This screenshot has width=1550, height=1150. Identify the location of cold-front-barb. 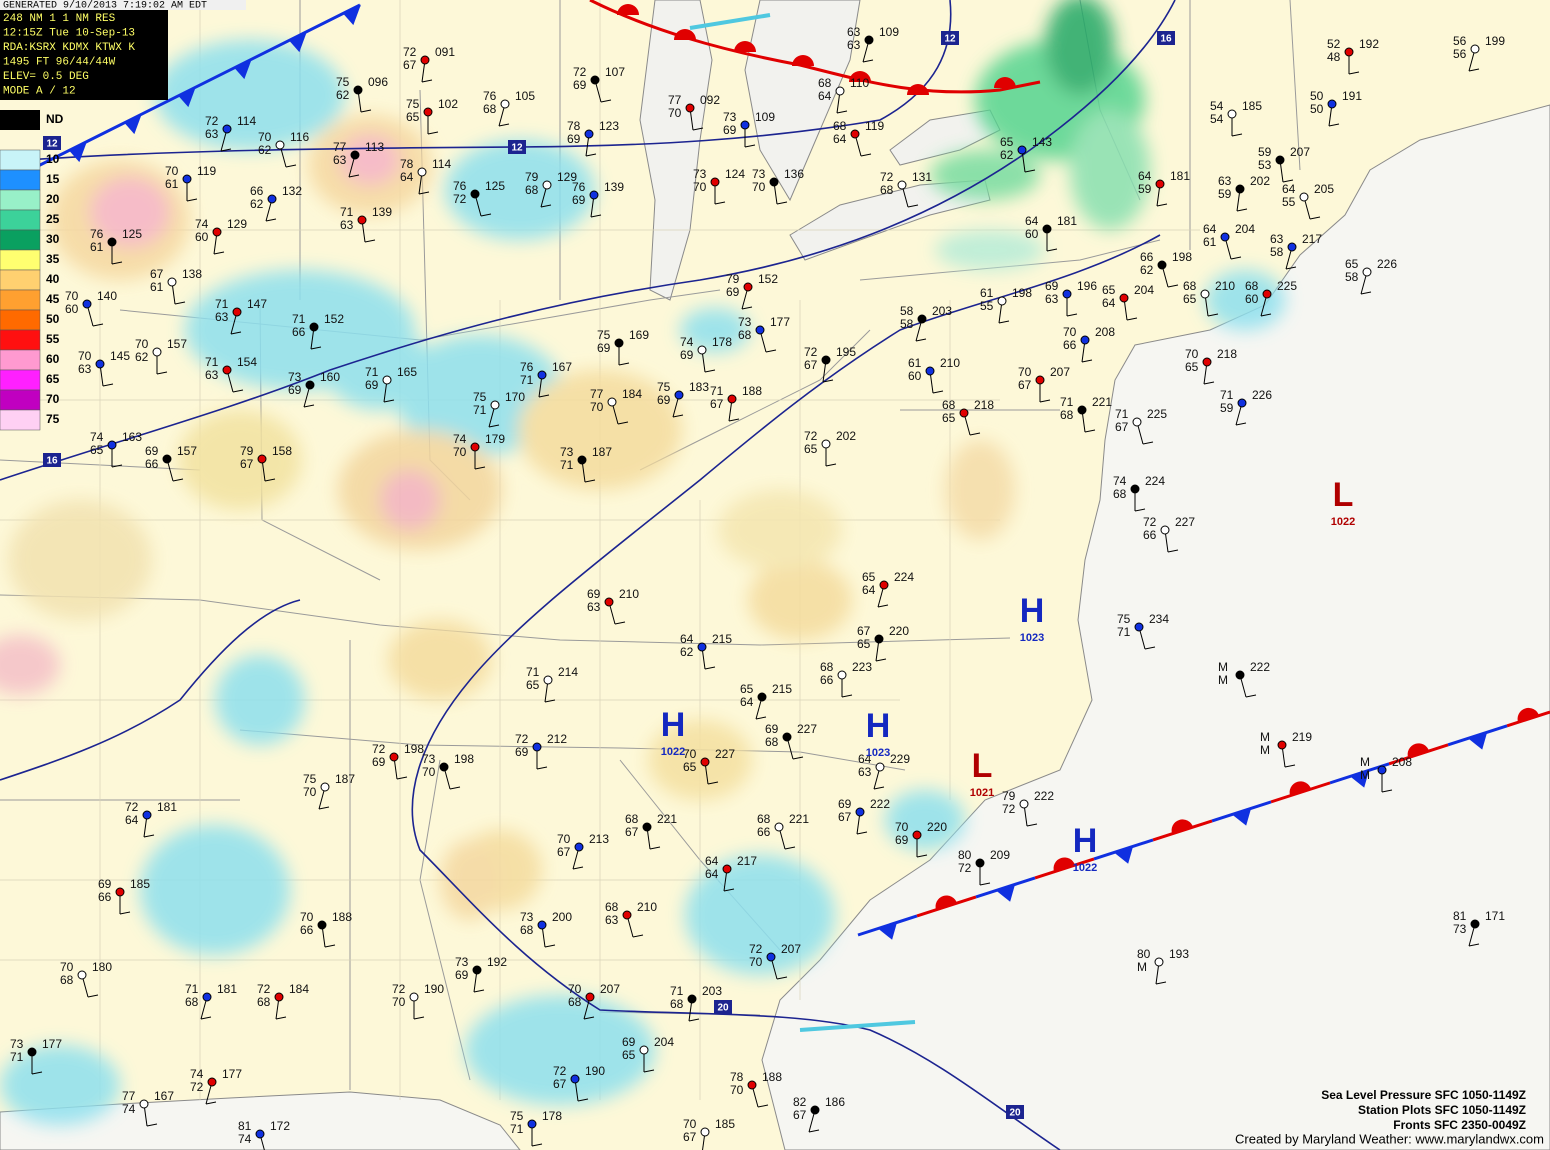
(78, 152).